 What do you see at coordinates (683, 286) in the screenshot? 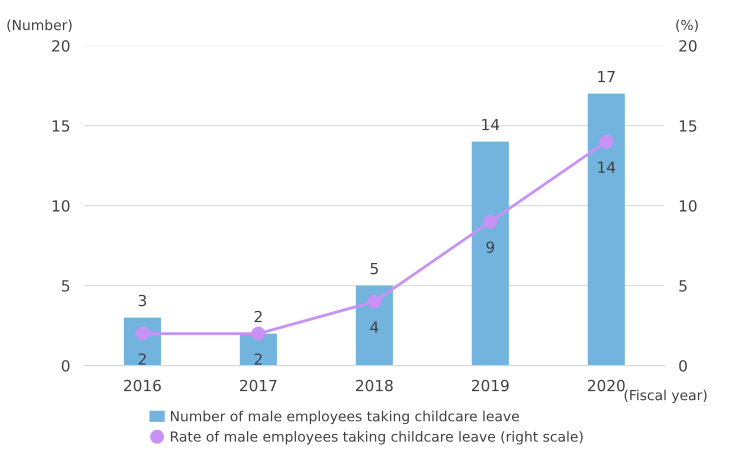
I see `y2-tick-label: 5` at bounding box center [683, 286].